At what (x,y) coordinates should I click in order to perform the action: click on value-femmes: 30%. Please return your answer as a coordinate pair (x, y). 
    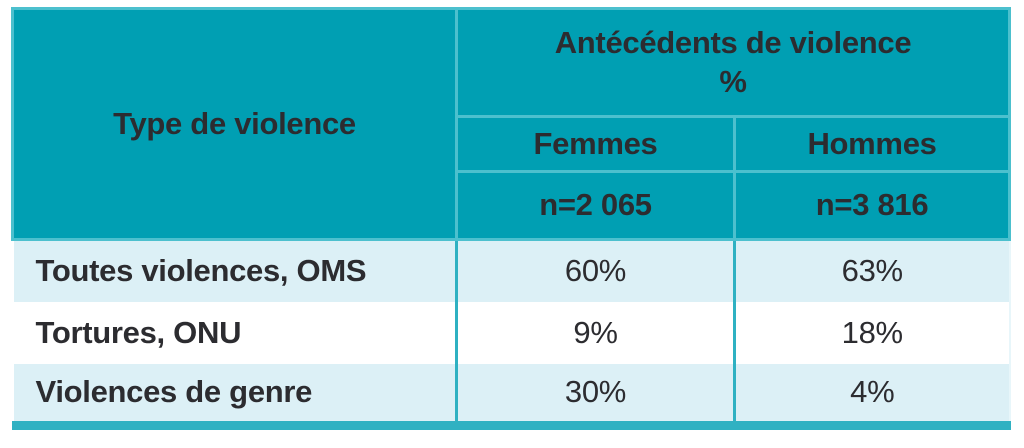
    Looking at the image, I should click on (595, 394).